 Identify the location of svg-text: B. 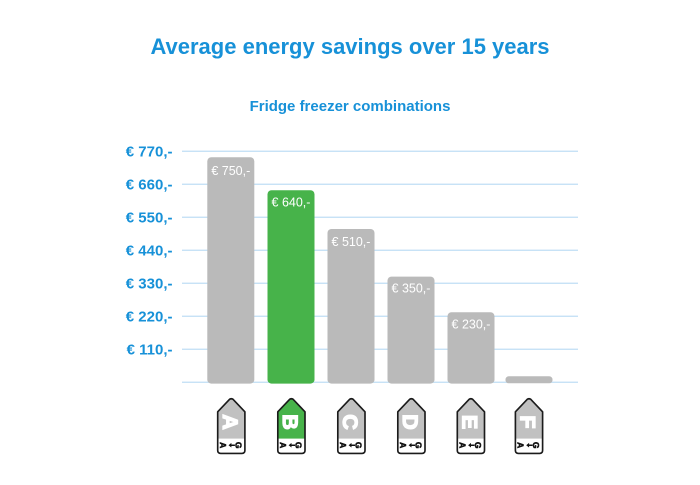
(290, 422).